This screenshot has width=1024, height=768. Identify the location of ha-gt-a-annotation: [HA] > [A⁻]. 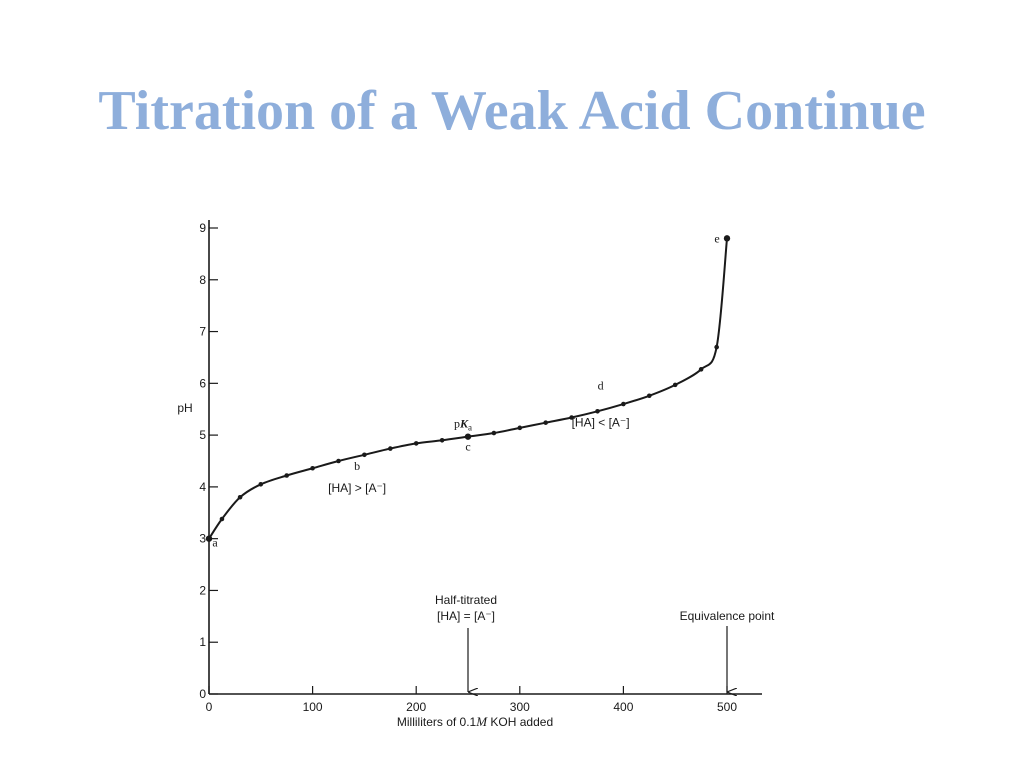
(357, 488).